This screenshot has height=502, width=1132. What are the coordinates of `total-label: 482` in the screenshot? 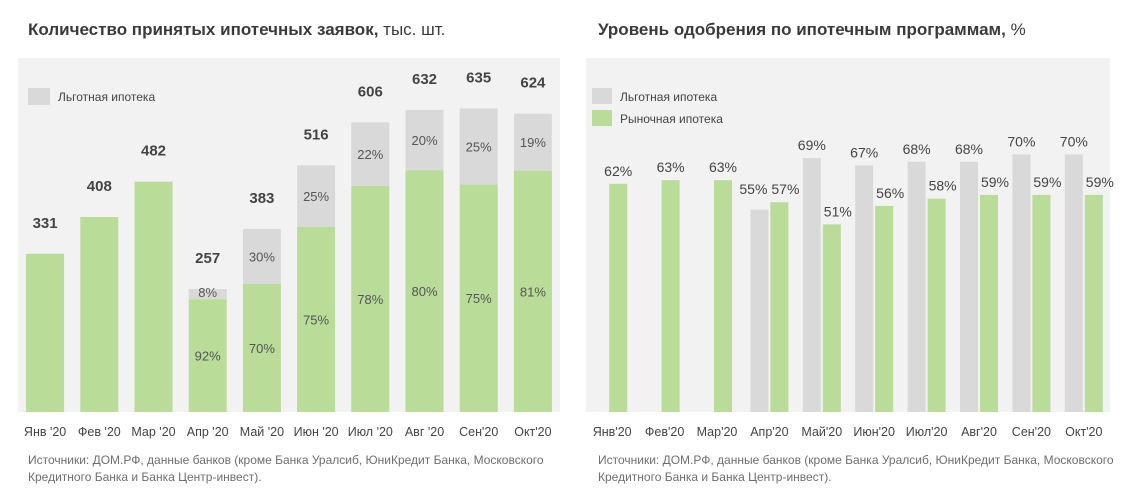 It's located at (153, 151).